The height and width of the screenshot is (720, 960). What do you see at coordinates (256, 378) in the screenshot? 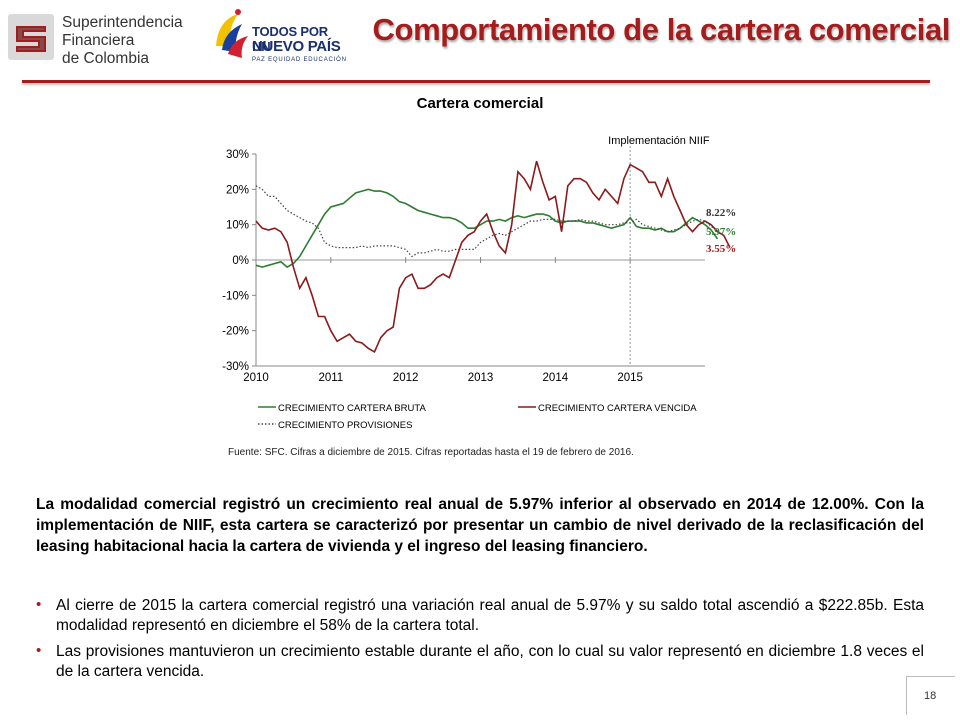
I see `x-tick-label: 2010` at bounding box center [256, 378].